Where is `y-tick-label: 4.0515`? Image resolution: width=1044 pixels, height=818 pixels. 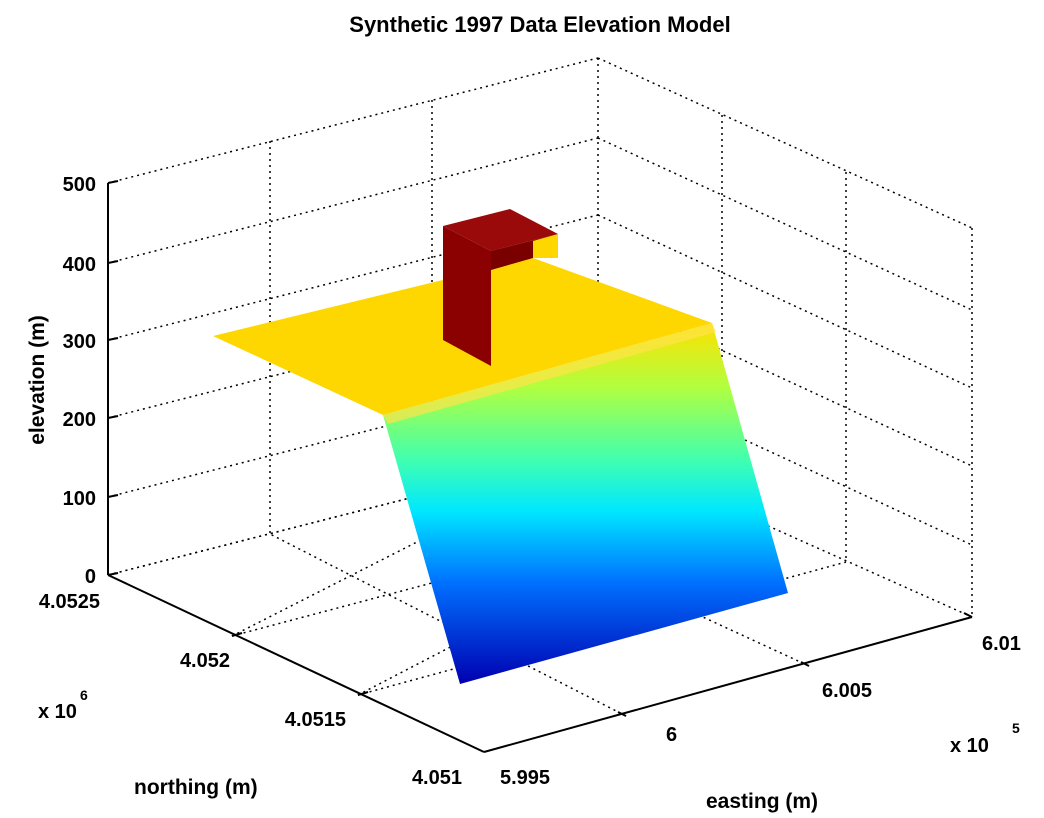
y-tick-label: 4.0515 is located at coordinates (315, 720).